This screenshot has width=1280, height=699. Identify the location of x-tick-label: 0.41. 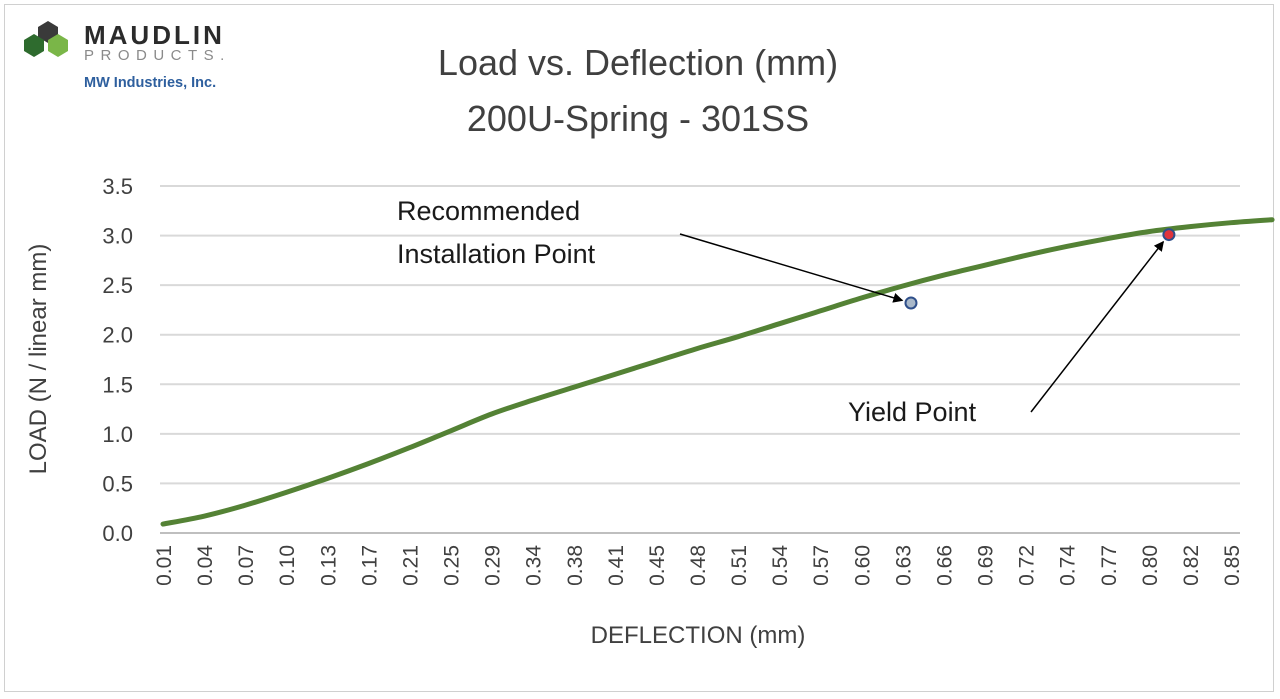
(616, 565).